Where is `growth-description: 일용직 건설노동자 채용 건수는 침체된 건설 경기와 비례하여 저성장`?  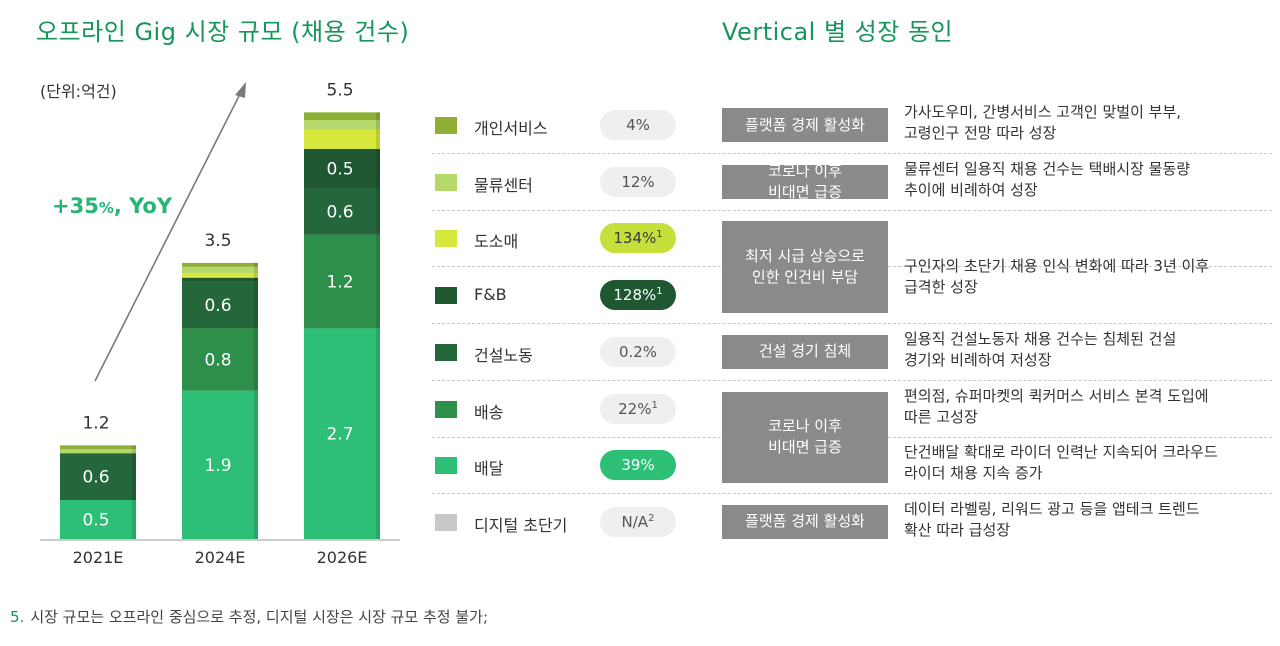 growth-description: 일용직 건설노동자 채용 건수는 침체된 건설 경기와 비례하여 저성장 is located at coordinates (1040, 349).